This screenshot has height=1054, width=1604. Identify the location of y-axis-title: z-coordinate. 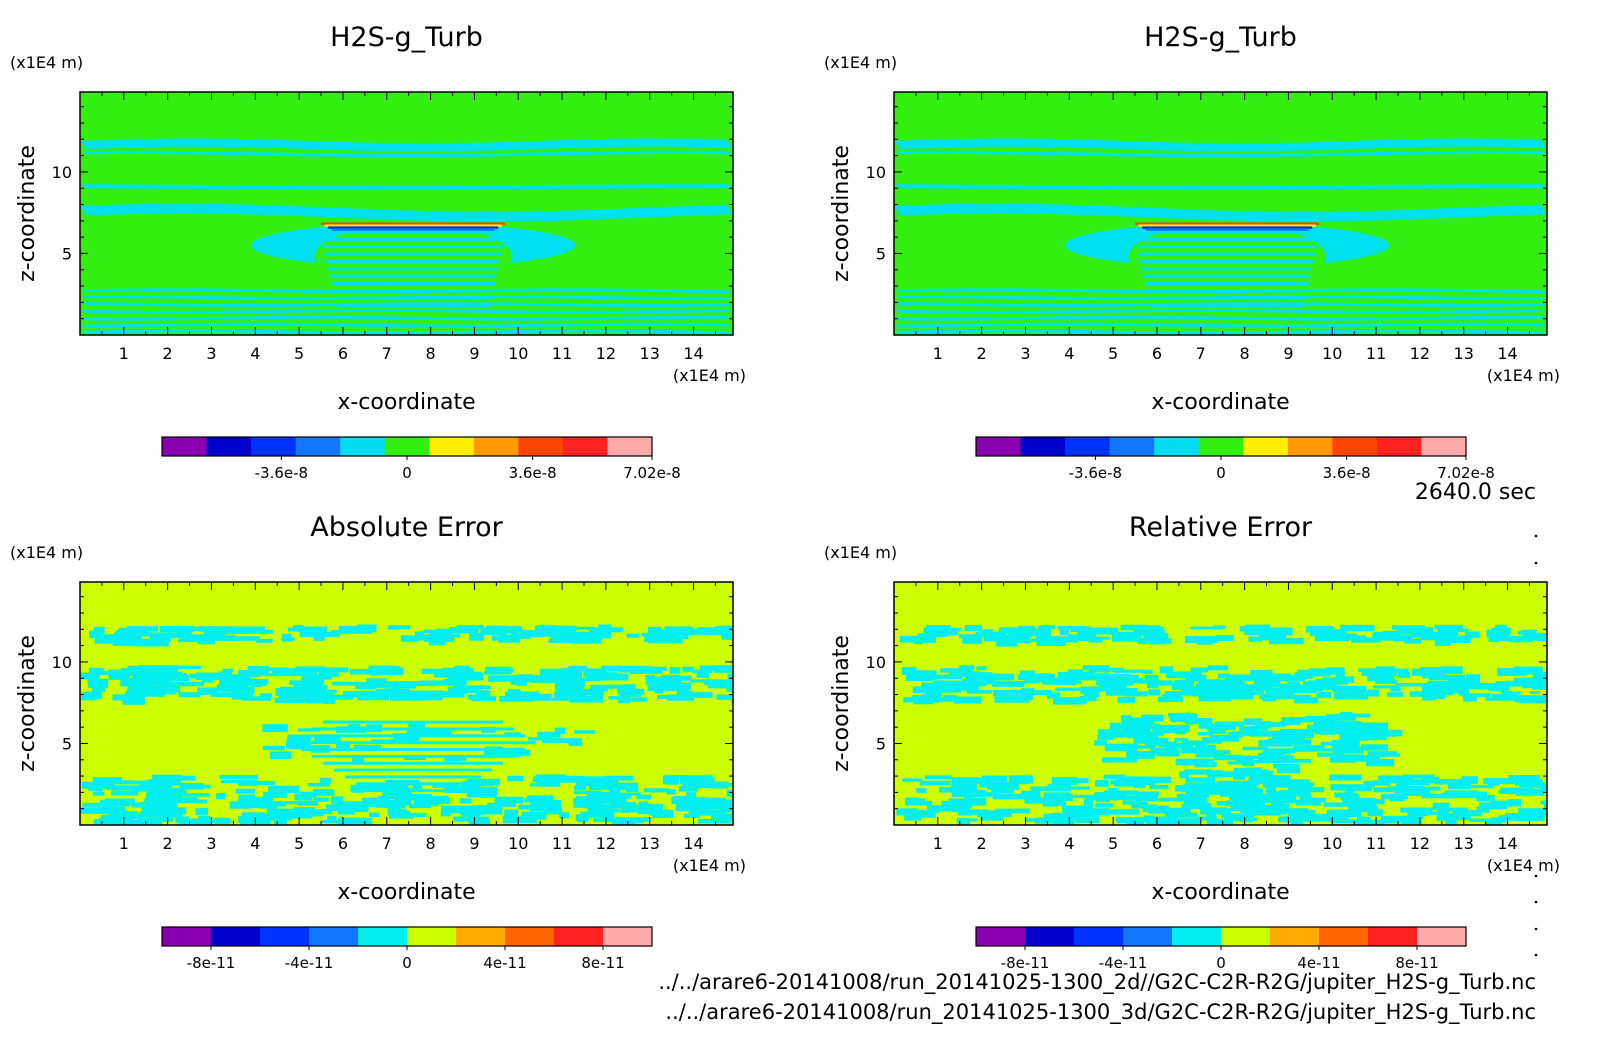
(27, 703).